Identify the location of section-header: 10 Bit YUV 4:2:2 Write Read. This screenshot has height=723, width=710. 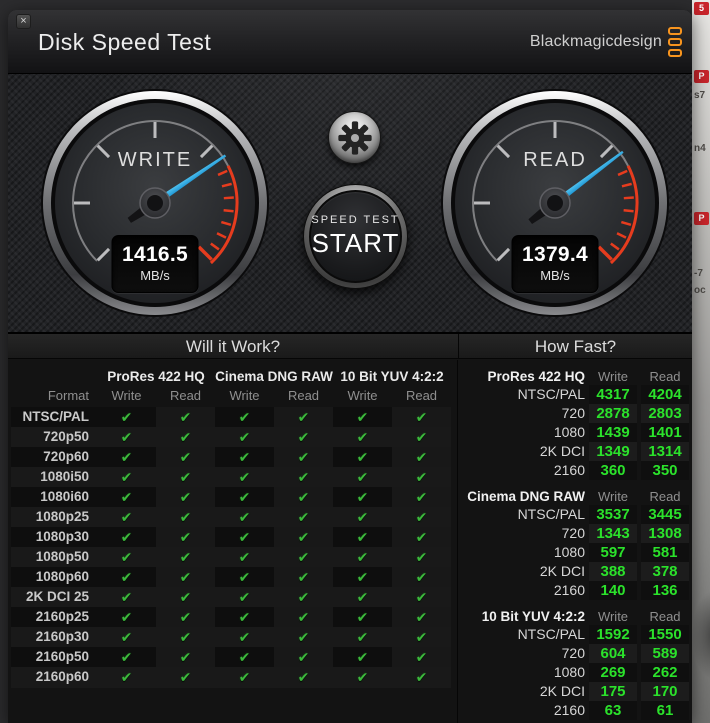
(574, 616).